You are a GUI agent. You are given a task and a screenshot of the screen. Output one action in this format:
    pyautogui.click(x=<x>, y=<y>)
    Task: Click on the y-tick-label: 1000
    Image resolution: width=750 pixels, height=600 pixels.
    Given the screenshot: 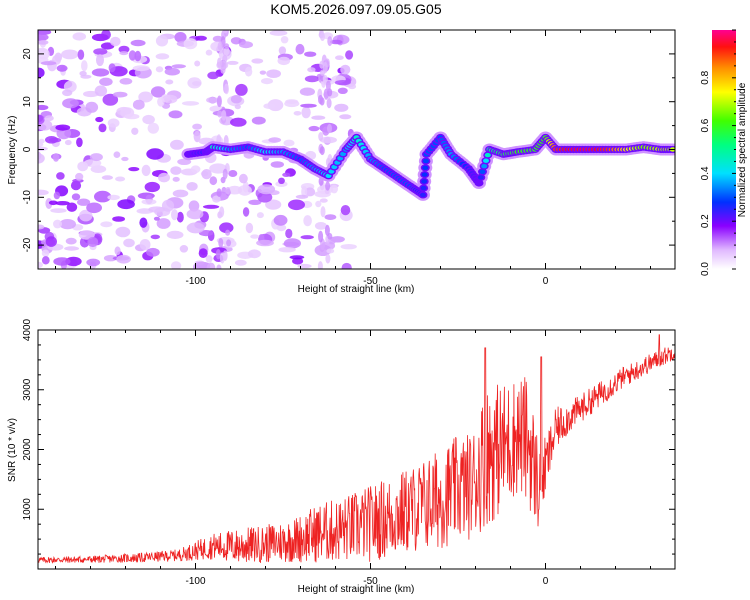 What is the action you would take?
    pyautogui.click(x=27, y=509)
    